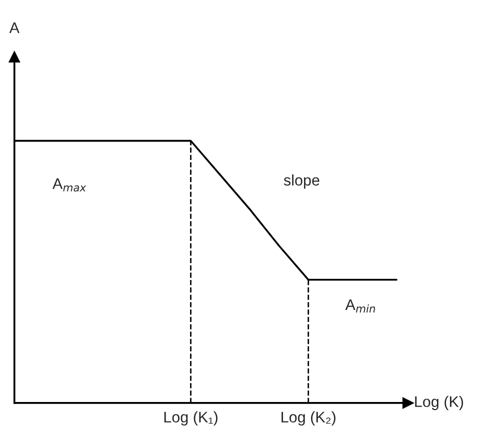 The height and width of the screenshot is (438, 480). What do you see at coordinates (57, 183) in the screenshot?
I see `y-axis-title: A` at bounding box center [57, 183].